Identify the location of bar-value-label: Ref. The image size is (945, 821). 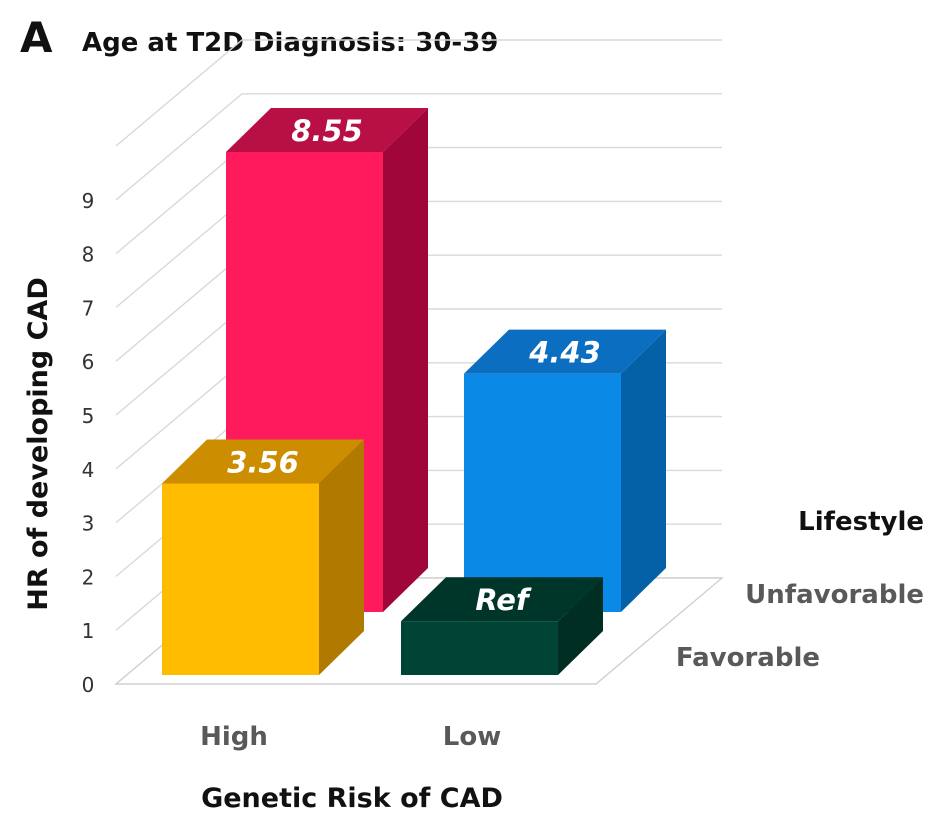
(503, 600).